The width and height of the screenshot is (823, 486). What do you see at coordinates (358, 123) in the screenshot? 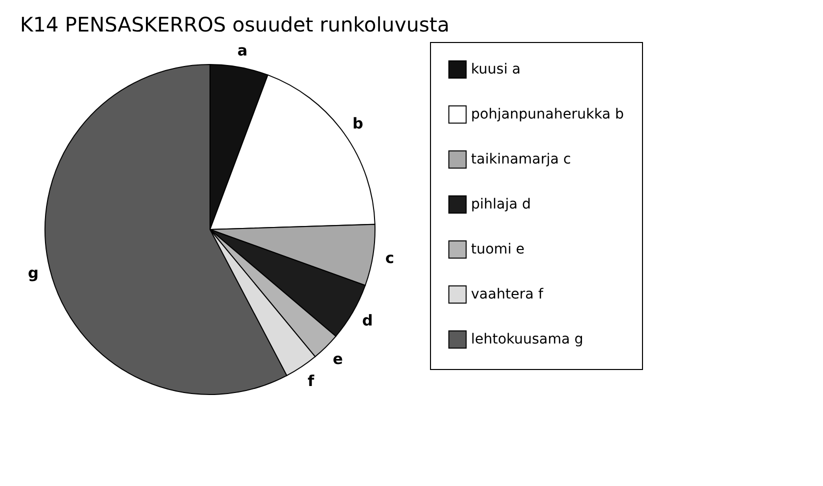
I see `text: b` at bounding box center [358, 123].